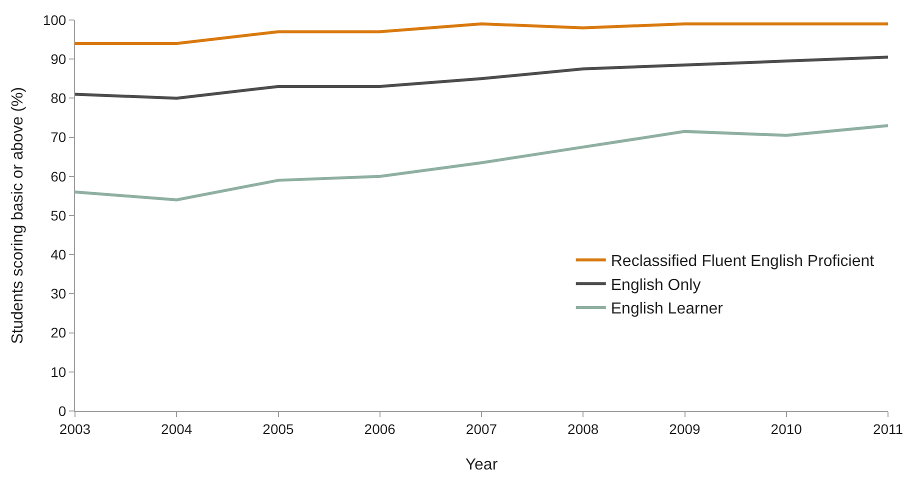 The image size is (918, 486). What do you see at coordinates (786, 428) in the screenshot?
I see `x-tick-label: 2010` at bounding box center [786, 428].